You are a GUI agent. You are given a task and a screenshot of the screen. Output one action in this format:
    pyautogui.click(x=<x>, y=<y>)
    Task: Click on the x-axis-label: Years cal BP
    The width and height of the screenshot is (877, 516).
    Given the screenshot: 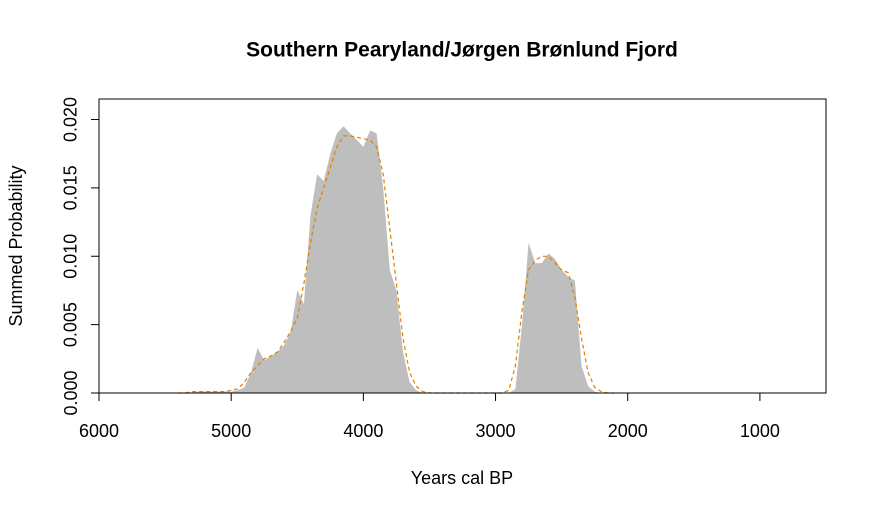 What is the action you would take?
    pyautogui.click(x=462, y=478)
    